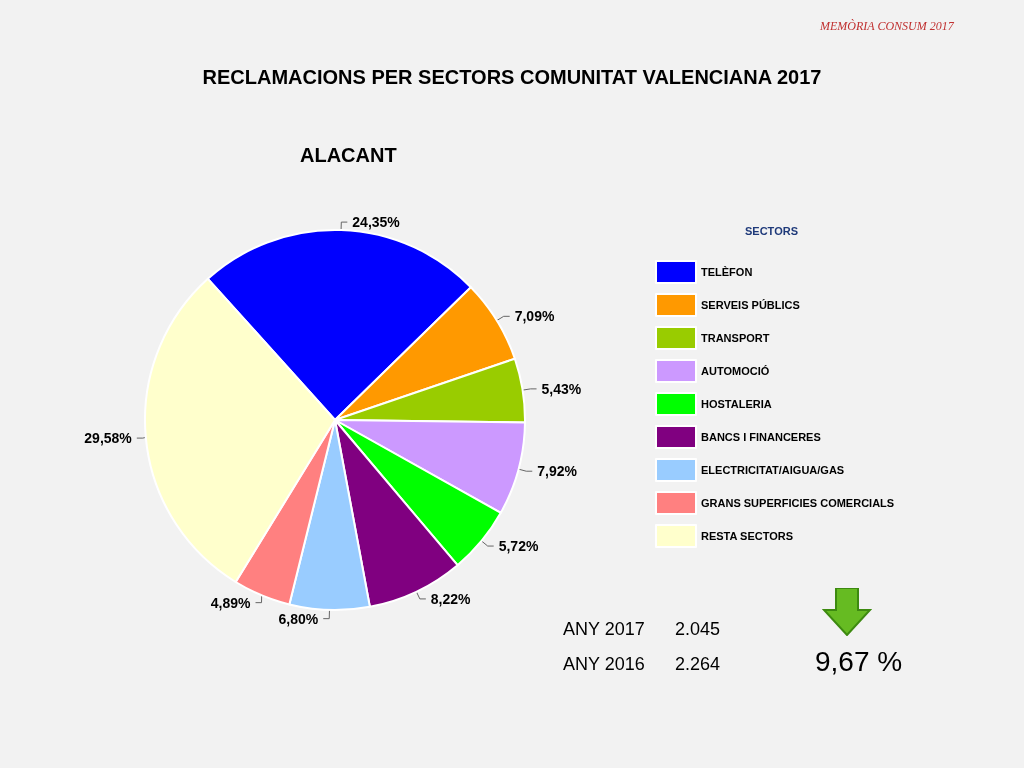  What do you see at coordinates (348, 155) in the screenshot?
I see `chart-subtitle: ALACANT` at bounding box center [348, 155].